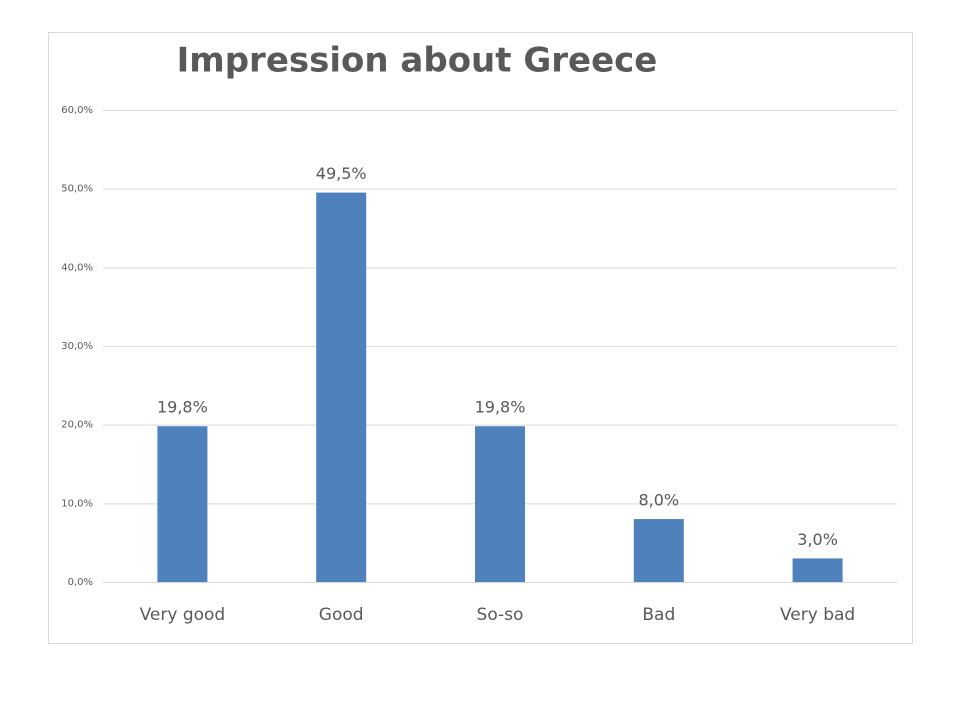 This screenshot has height=720, width=960. Describe the element at coordinates (80, 582) in the screenshot. I see `y-tick-label: 0,0%` at that location.